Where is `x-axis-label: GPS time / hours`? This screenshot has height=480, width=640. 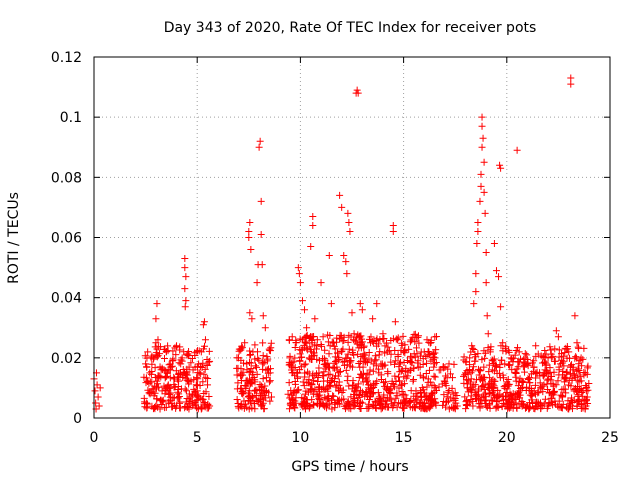
x-axis-label: GPS time / hours is located at coordinates (349, 467).